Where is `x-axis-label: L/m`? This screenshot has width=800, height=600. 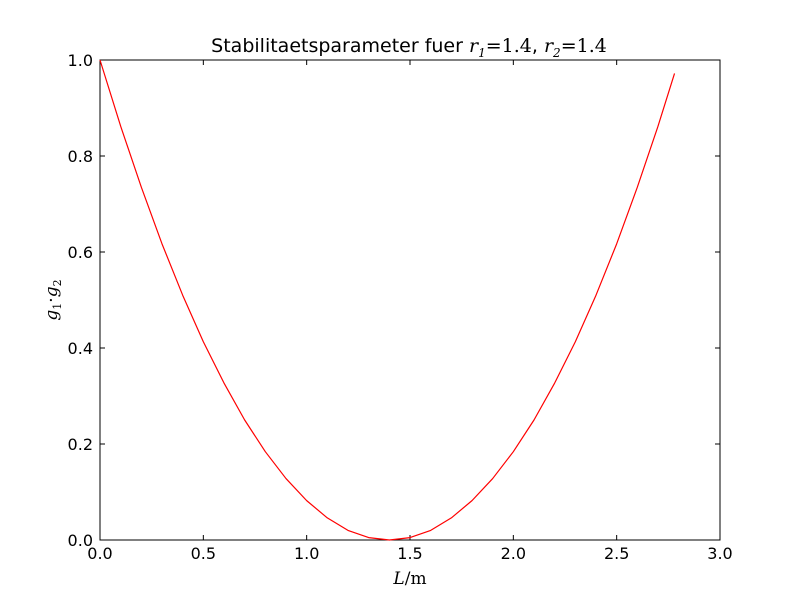 x-axis-label: L/m is located at coordinates (409, 579).